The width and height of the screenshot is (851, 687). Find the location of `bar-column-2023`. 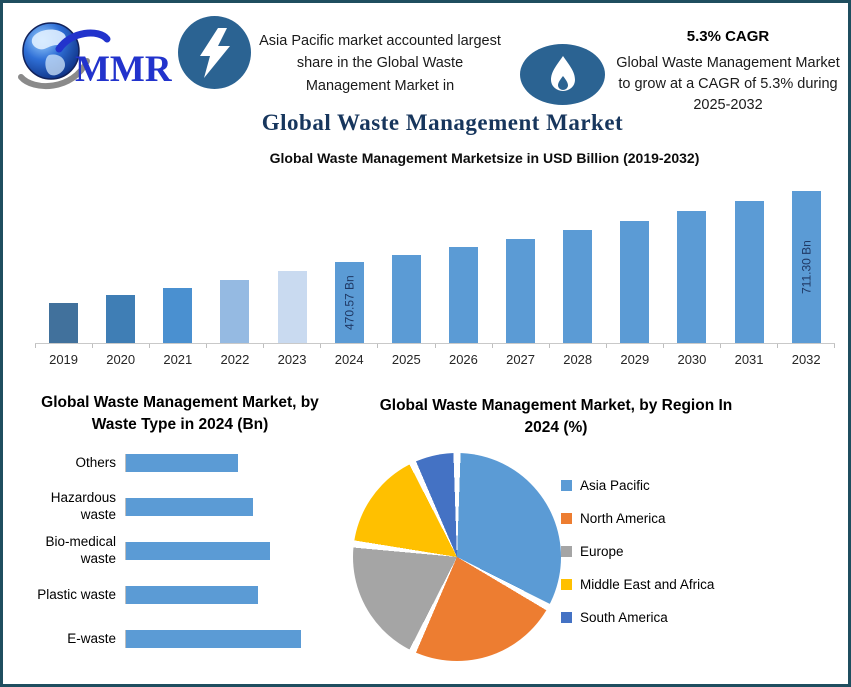

bar-column-2023 is located at coordinates (292, 257).